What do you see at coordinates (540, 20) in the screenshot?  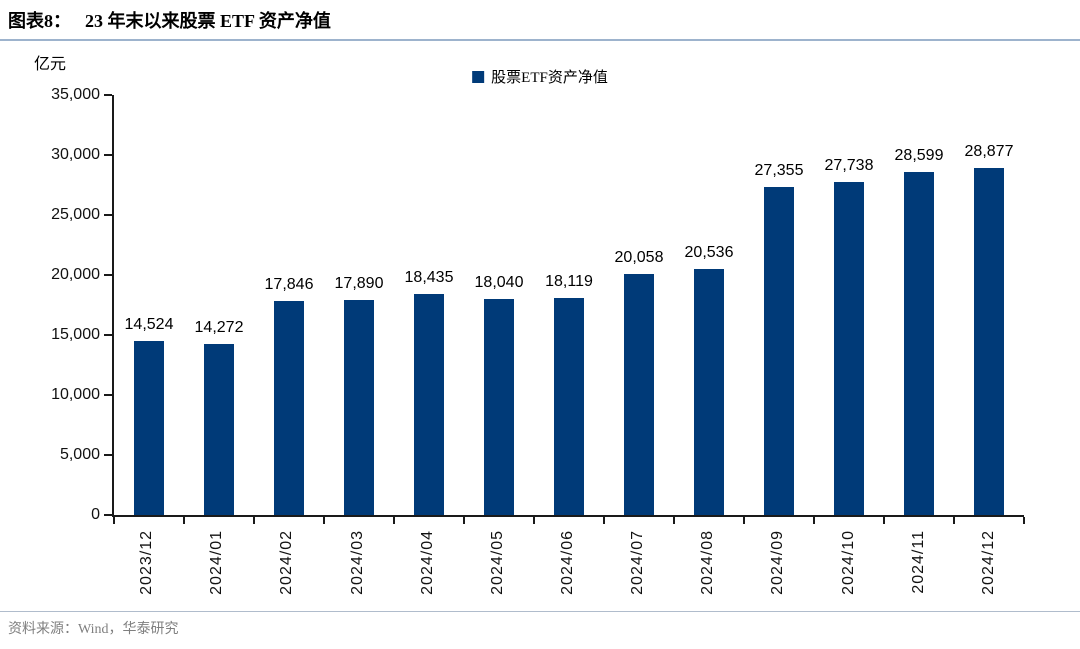 I see `figure-header: 图表8： 23 年末以来股票 ETF 资产净值` at bounding box center [540, 20].